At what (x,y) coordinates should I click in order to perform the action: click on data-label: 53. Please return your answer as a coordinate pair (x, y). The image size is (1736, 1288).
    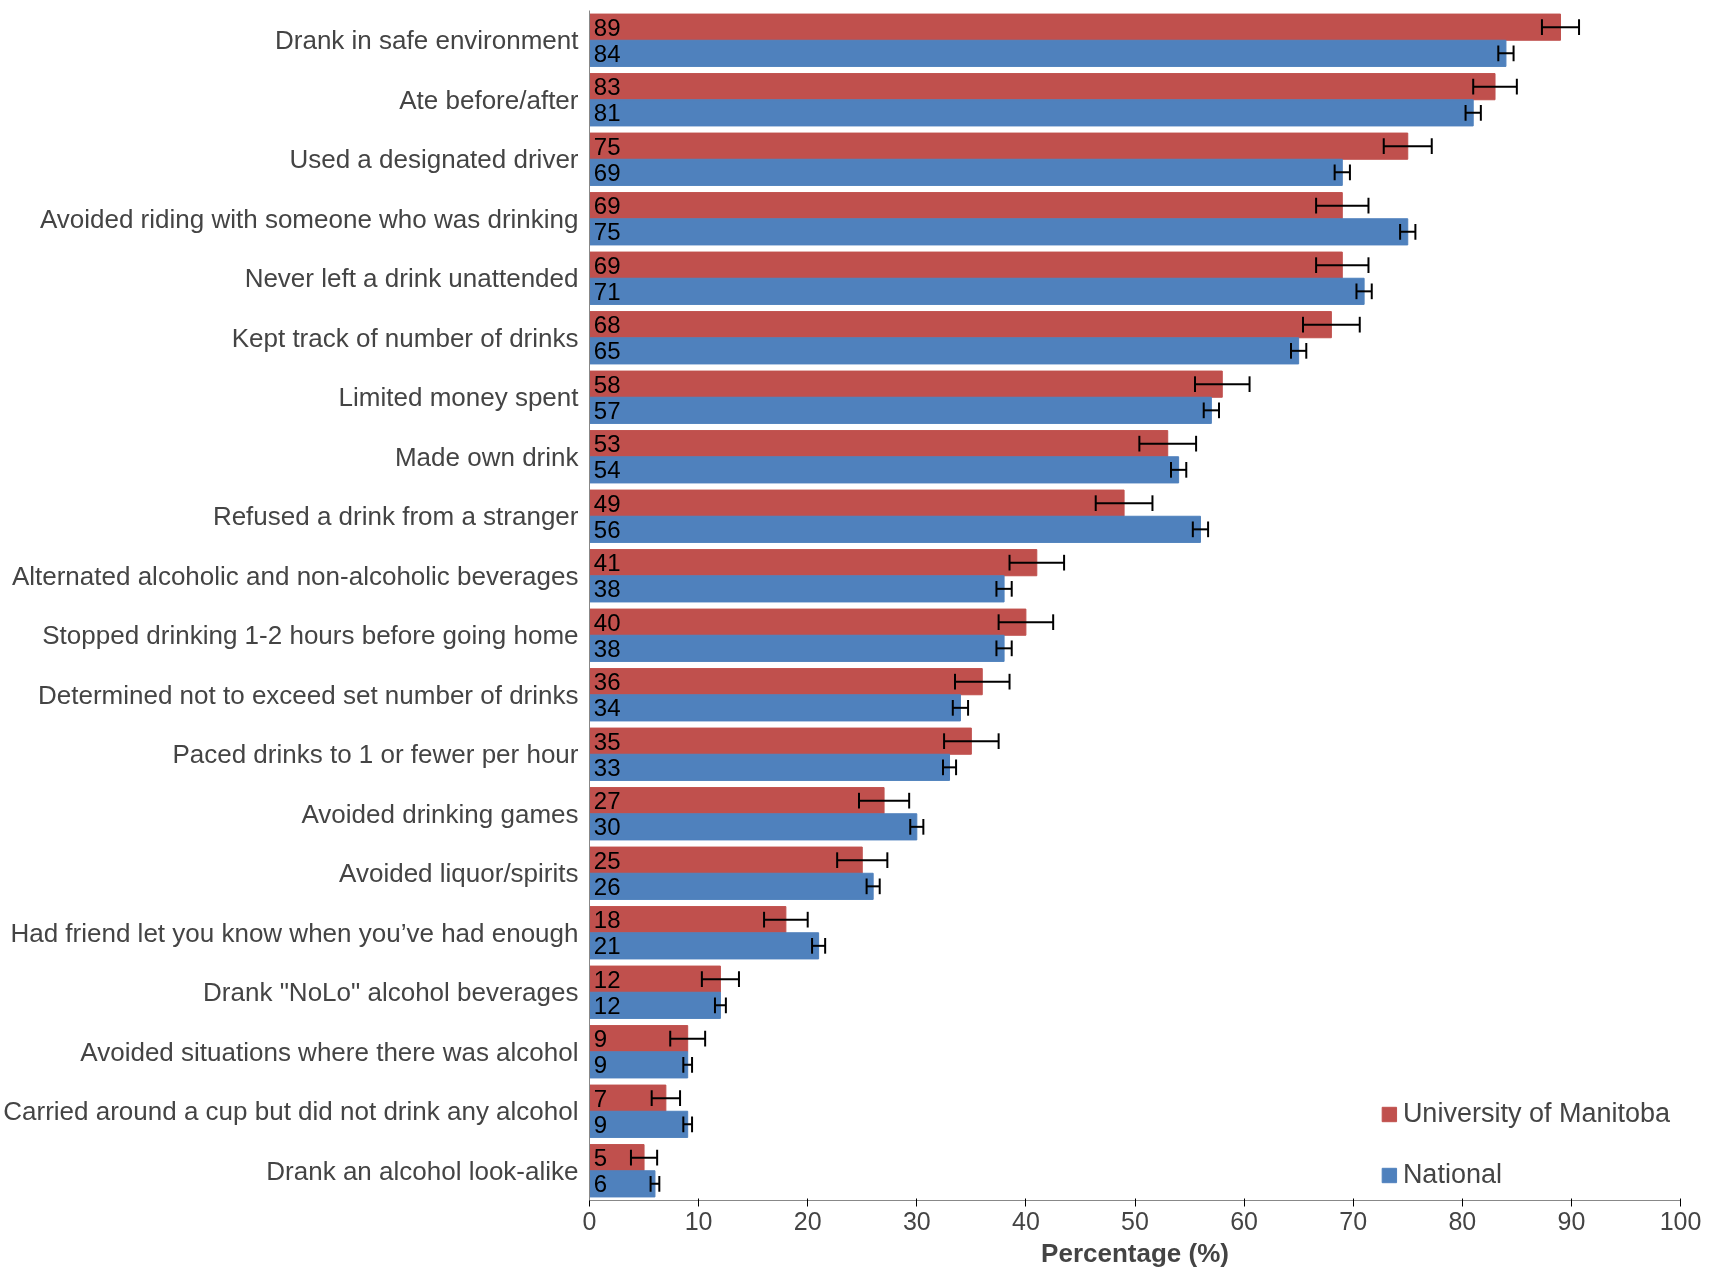
    Looking at the image, I should click on (607, 444).